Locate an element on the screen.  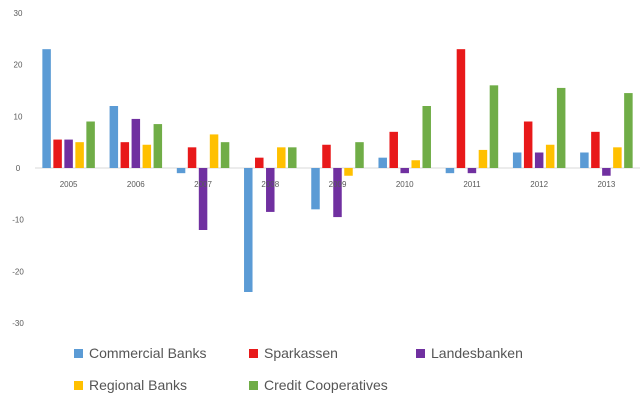
bar-credit-cooperatives-2005 is located at coordinates (90, 144).